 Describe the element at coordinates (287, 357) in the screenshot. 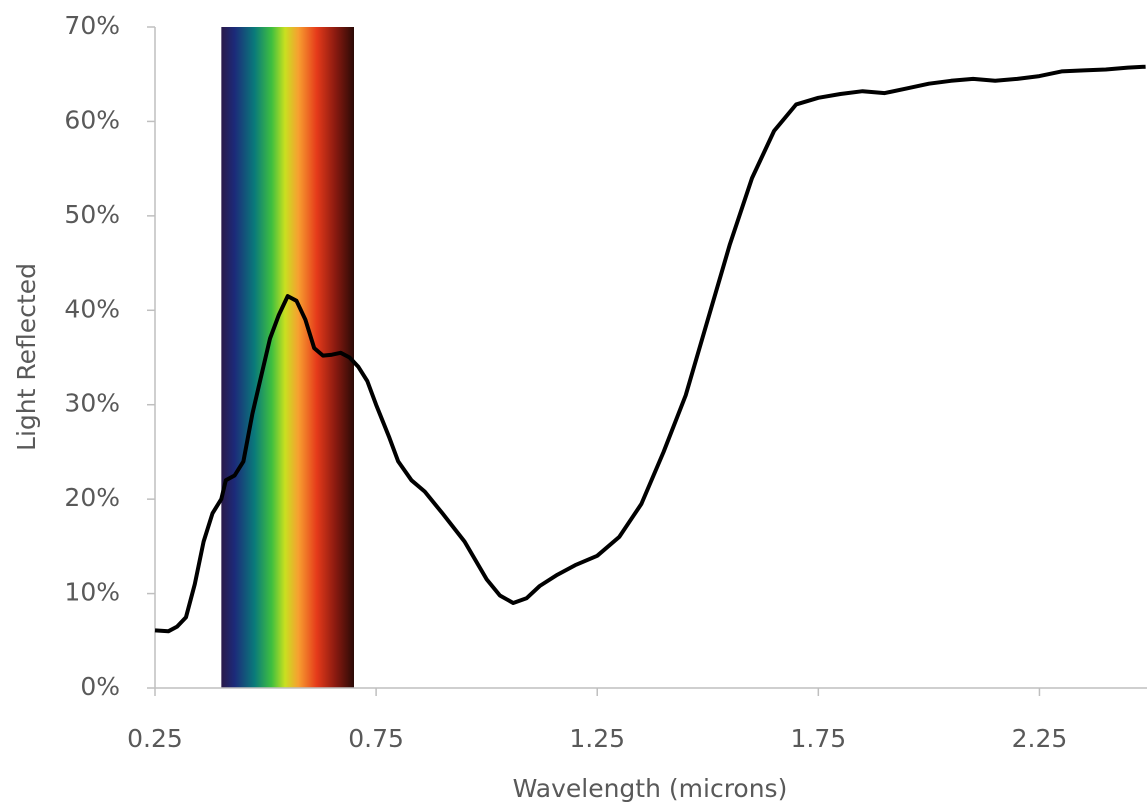

I see `visible-spectrum` at that location.